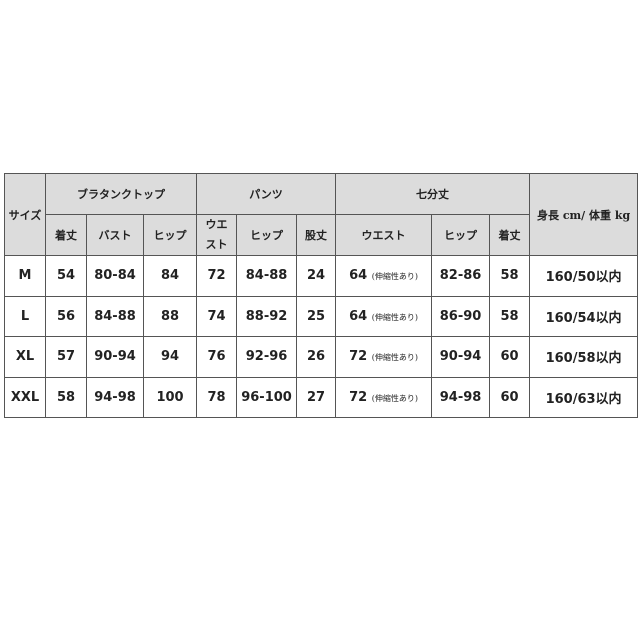  I want to click on pants-cell: 72, so click(217, 276).